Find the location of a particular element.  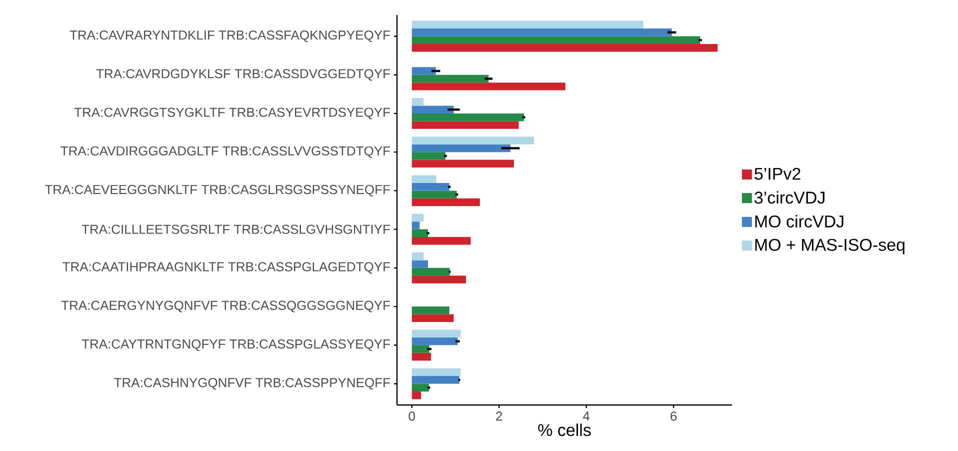

y-tick-label: TRA:CAVRDGDYKLSF TRB:CASSDVGGEDTQYF is located at coordinates (243, 75).